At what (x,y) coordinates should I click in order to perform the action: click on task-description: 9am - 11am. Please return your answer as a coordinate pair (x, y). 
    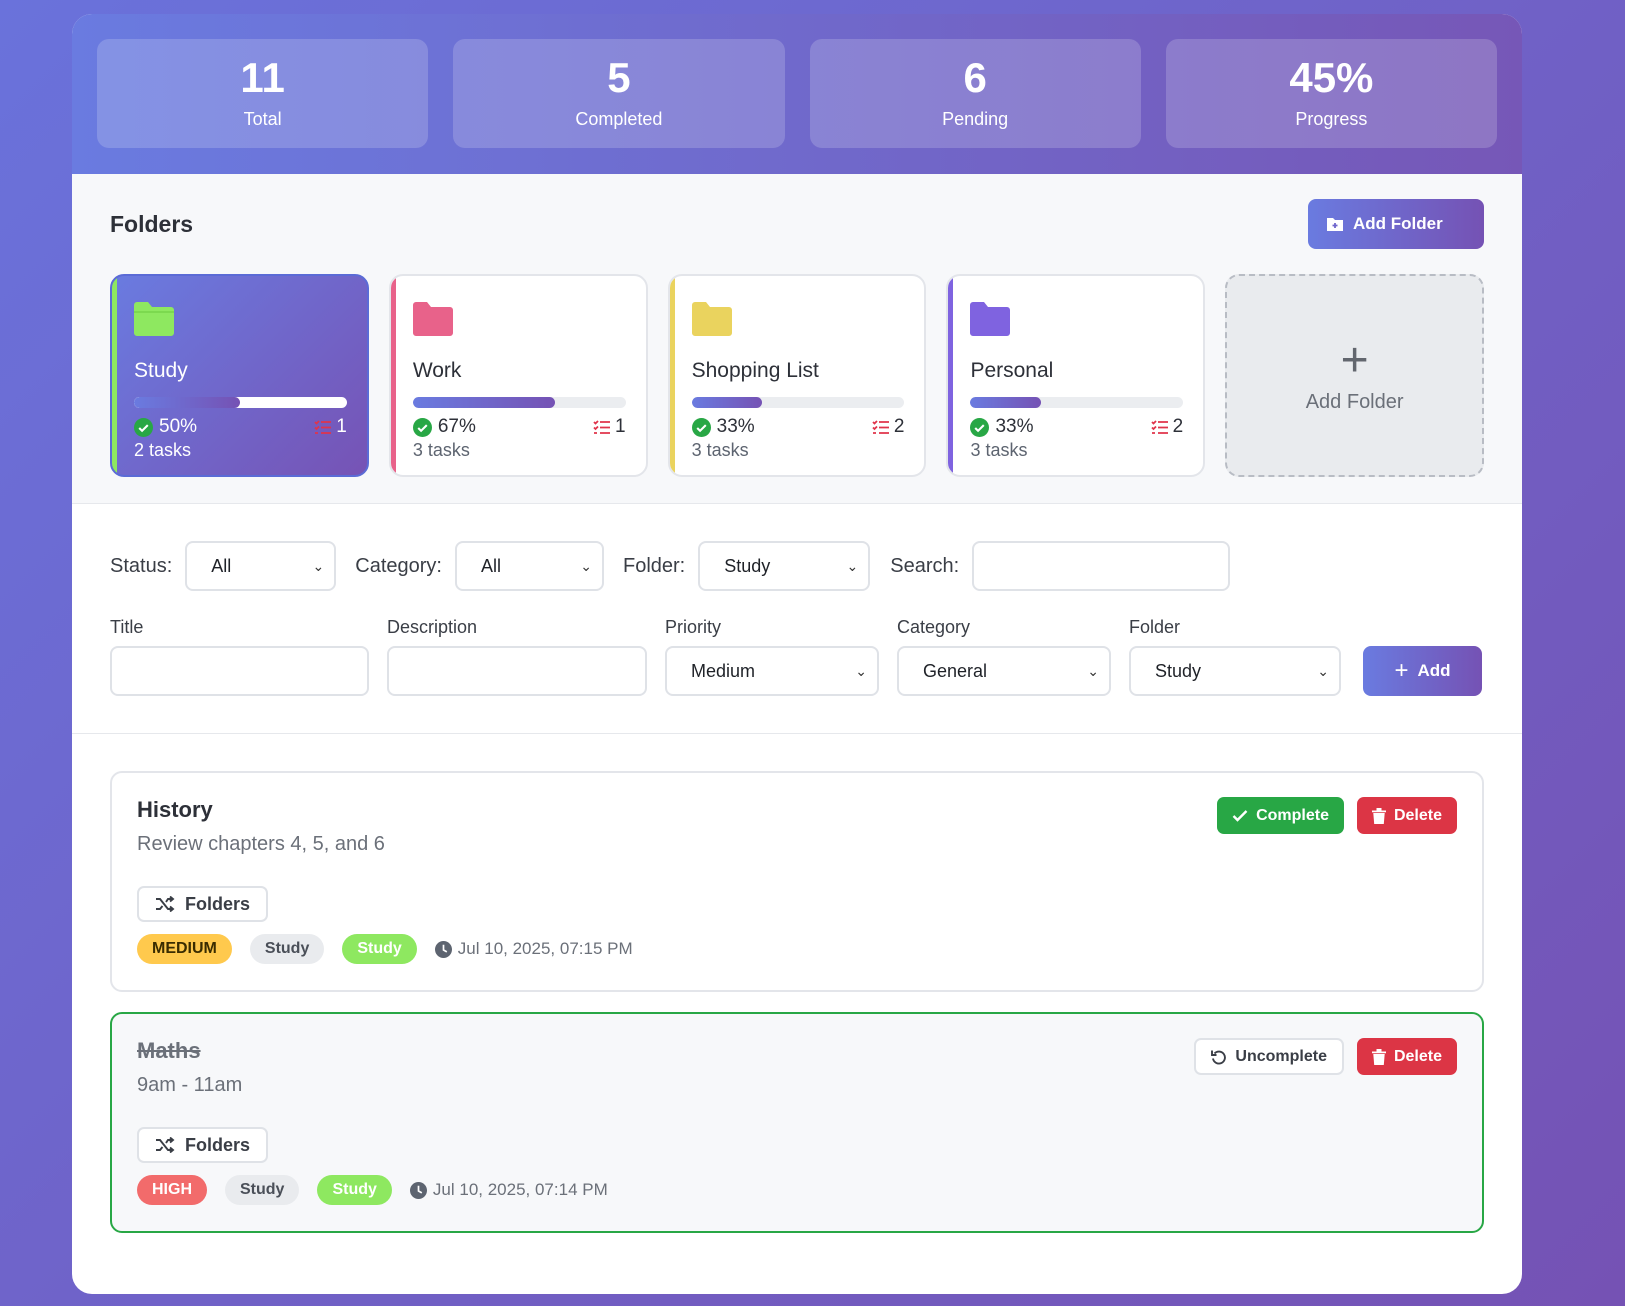
    Looking at the image, I should click on (190, 1085).